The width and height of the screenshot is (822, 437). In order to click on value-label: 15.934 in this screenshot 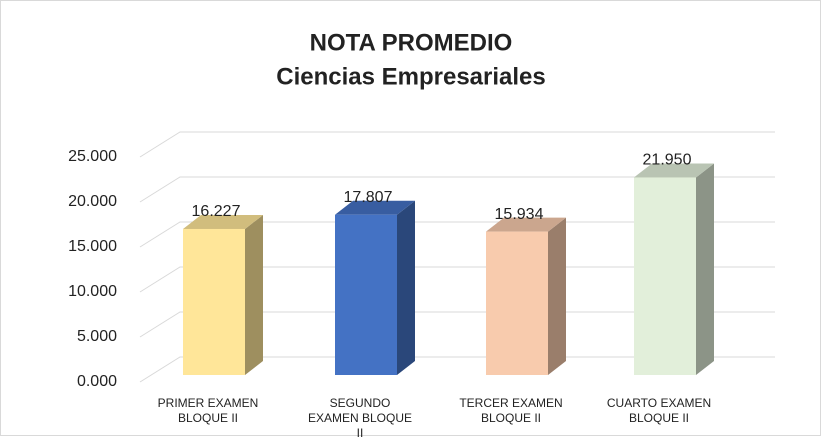, I will do `click(519, 214)`.